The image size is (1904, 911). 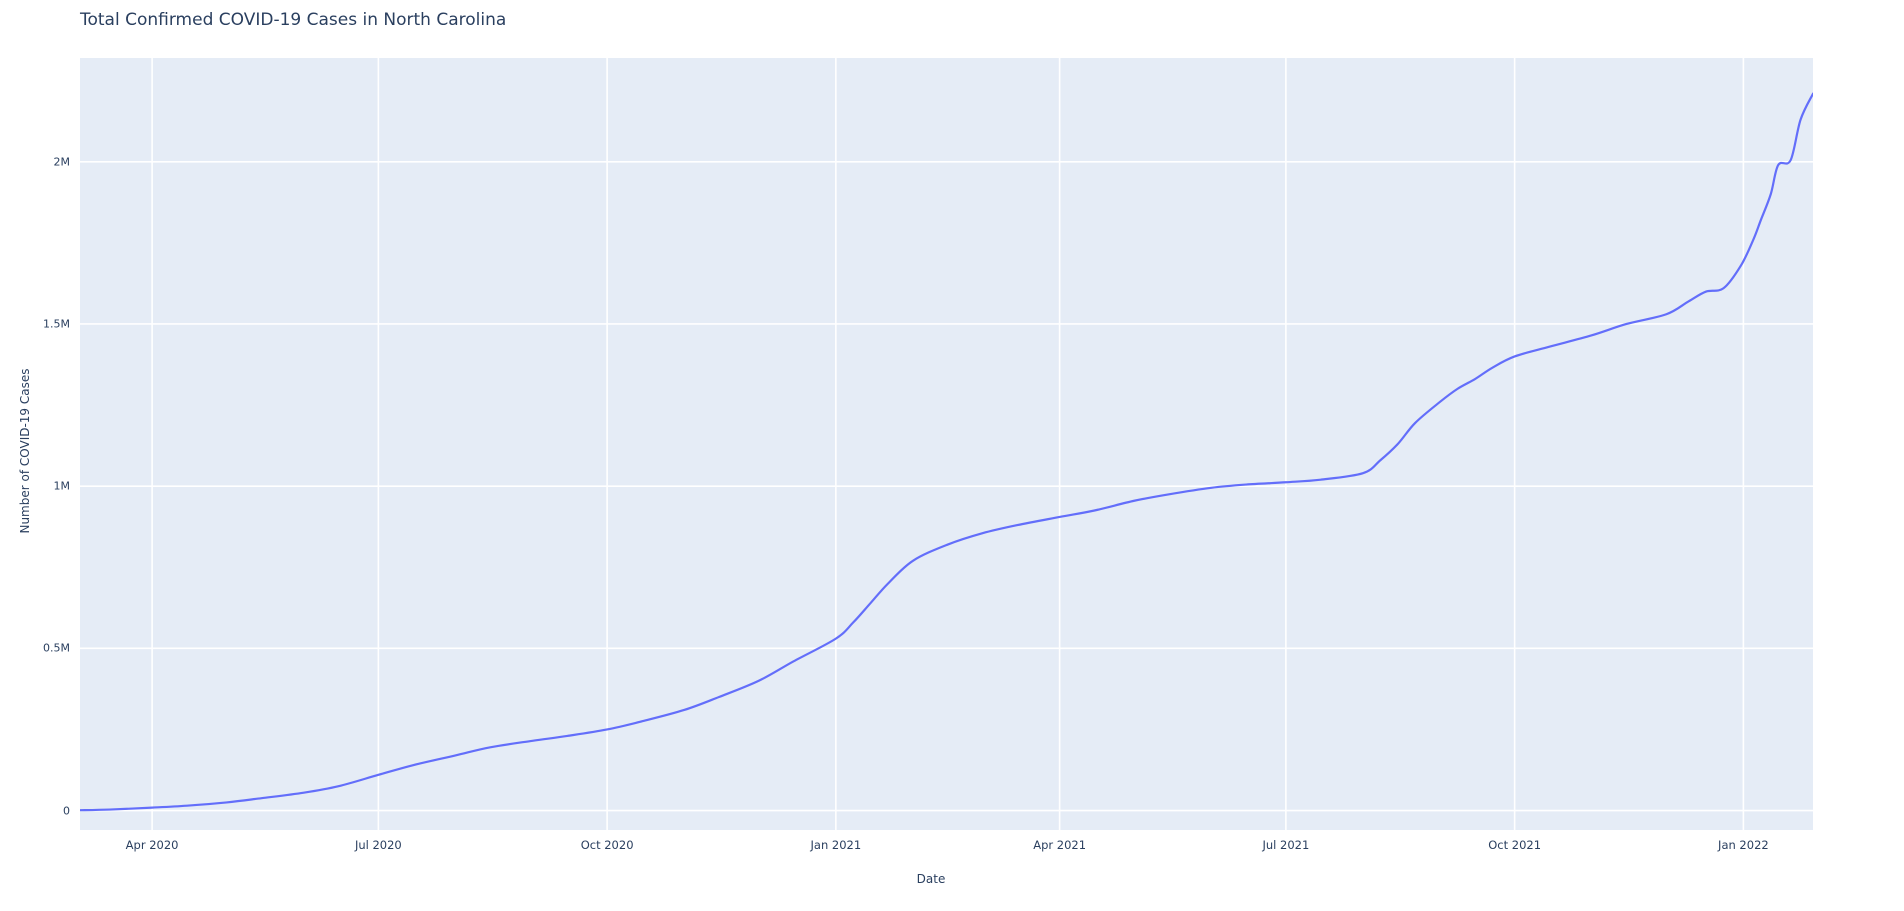 What do you see at coordinates (56, 324) in the screenshot?
I see `y-tick-label: 1.5M` at bounding box center [56, 324].